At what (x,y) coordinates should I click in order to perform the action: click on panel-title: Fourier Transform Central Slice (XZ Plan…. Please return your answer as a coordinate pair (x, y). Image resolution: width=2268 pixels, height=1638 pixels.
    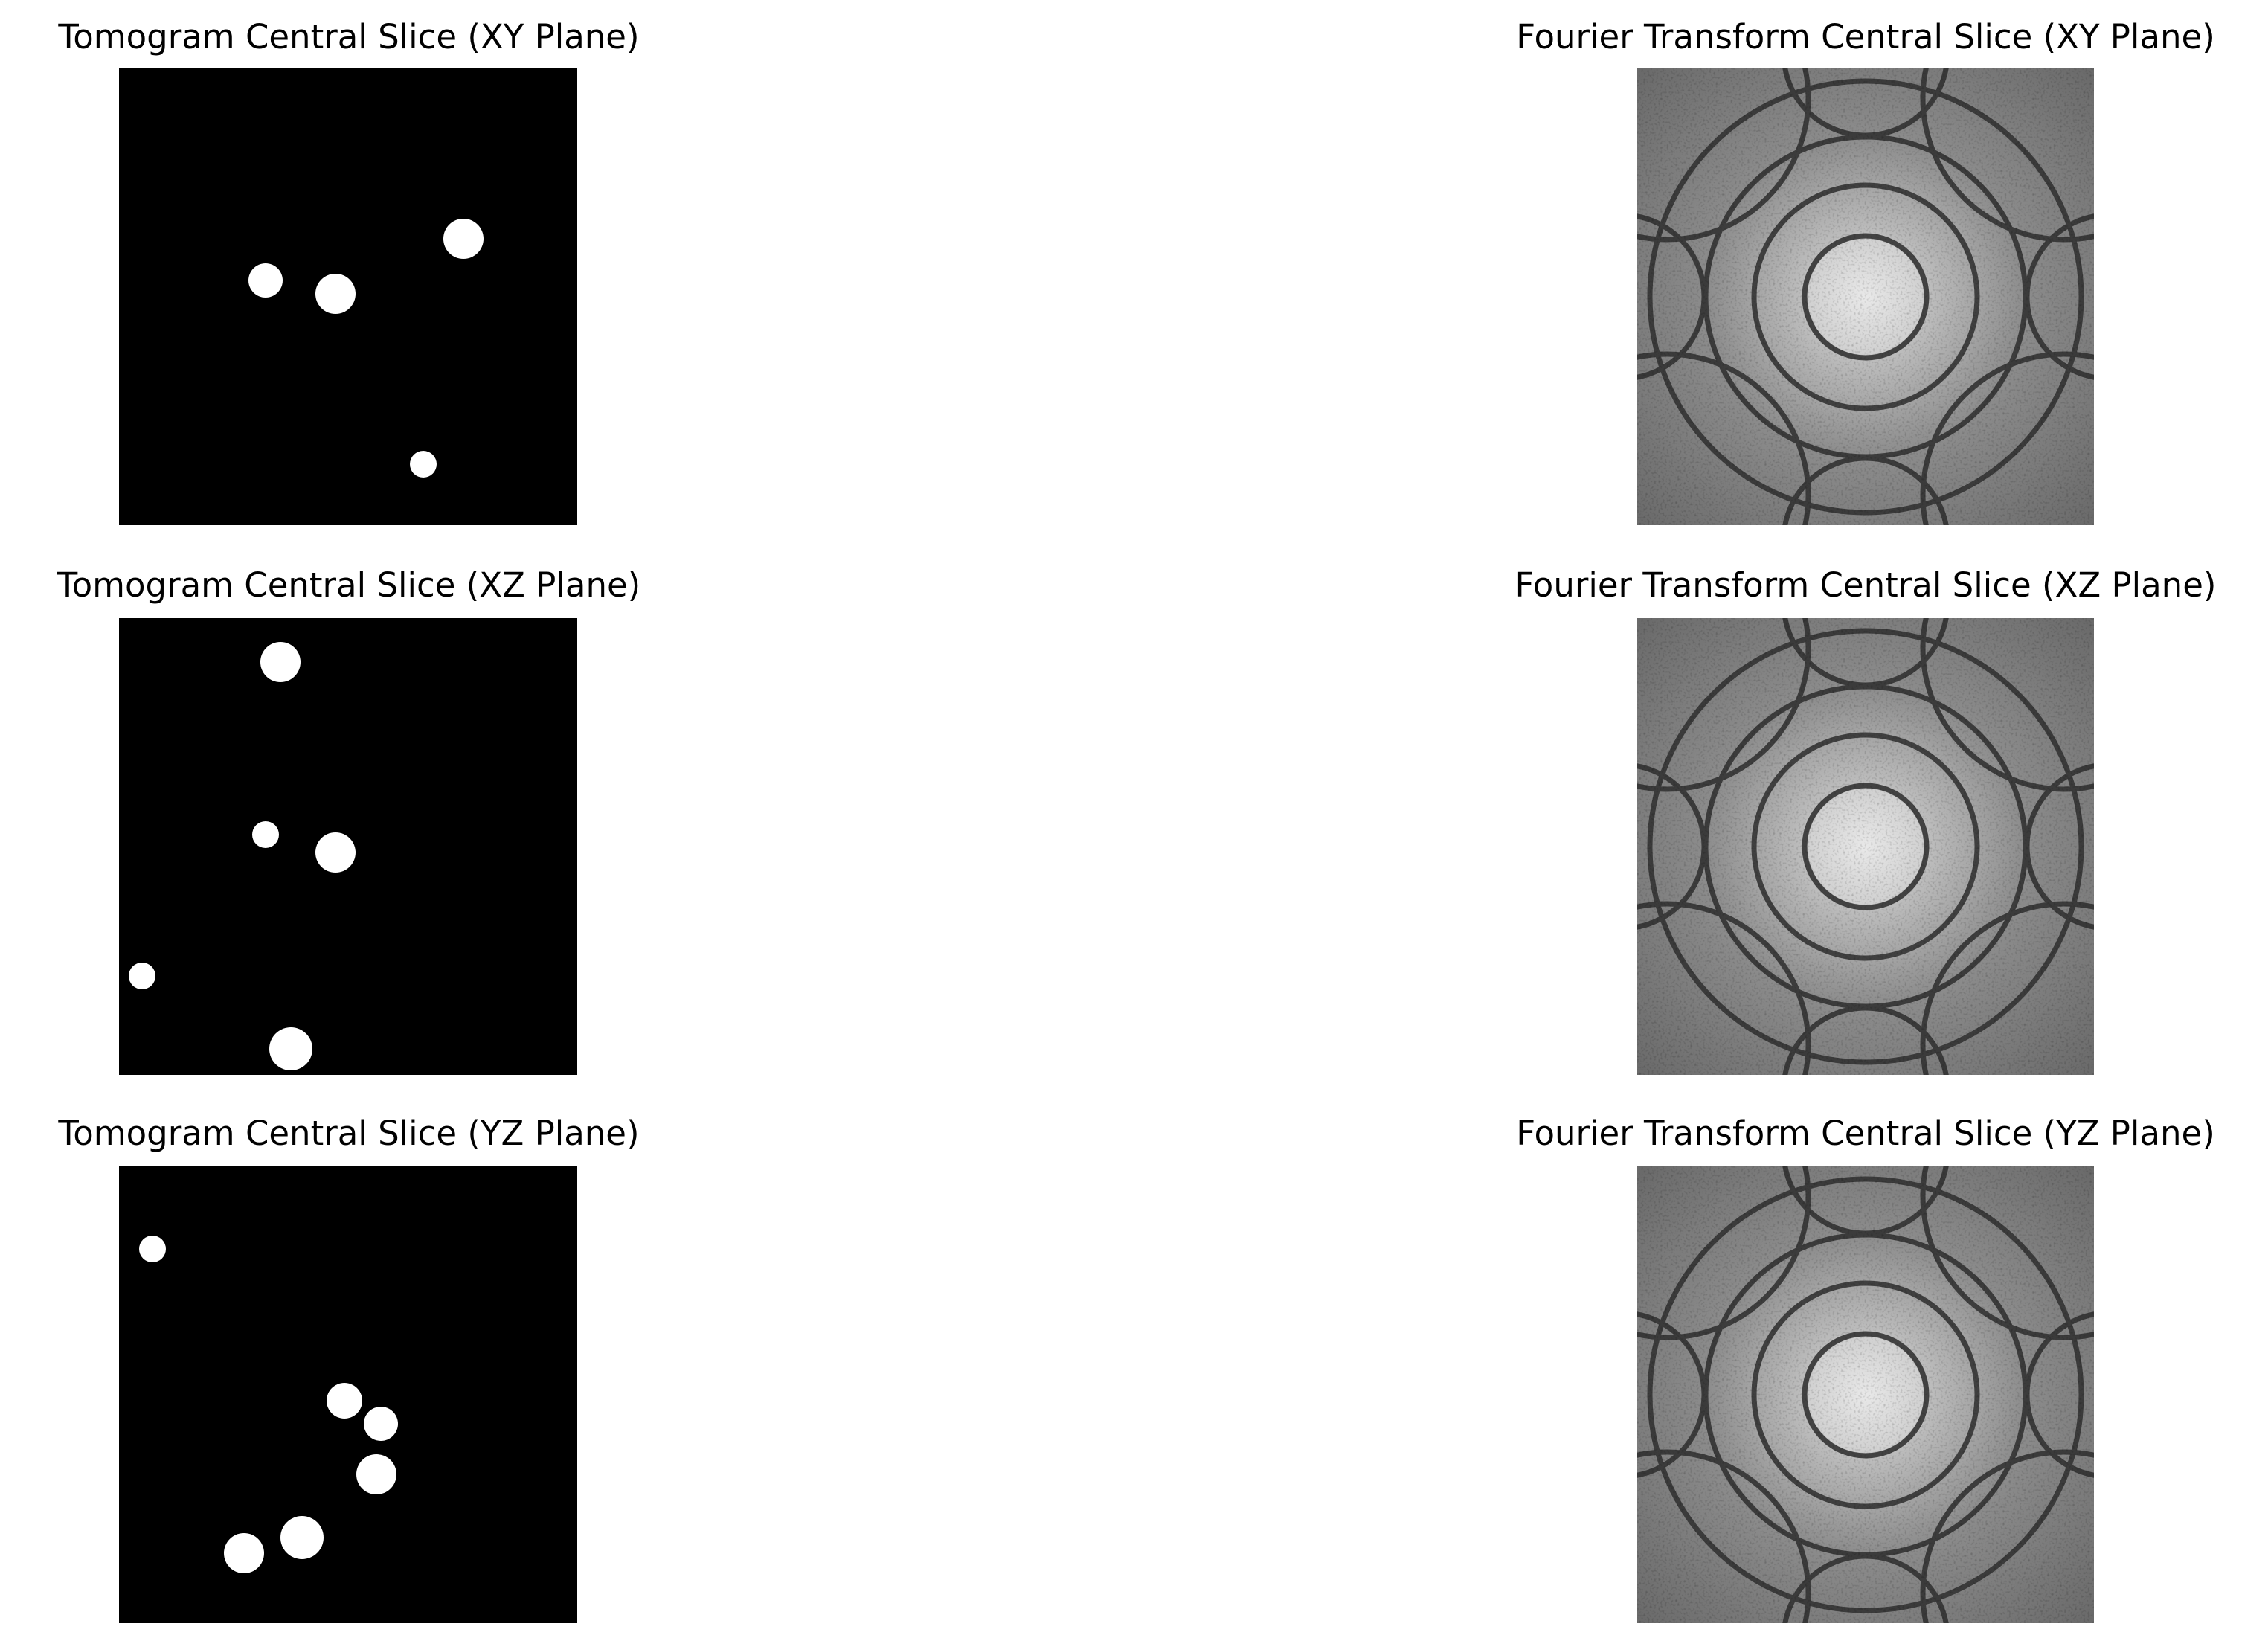
    Looking at the image, I should click on (1866, 585).